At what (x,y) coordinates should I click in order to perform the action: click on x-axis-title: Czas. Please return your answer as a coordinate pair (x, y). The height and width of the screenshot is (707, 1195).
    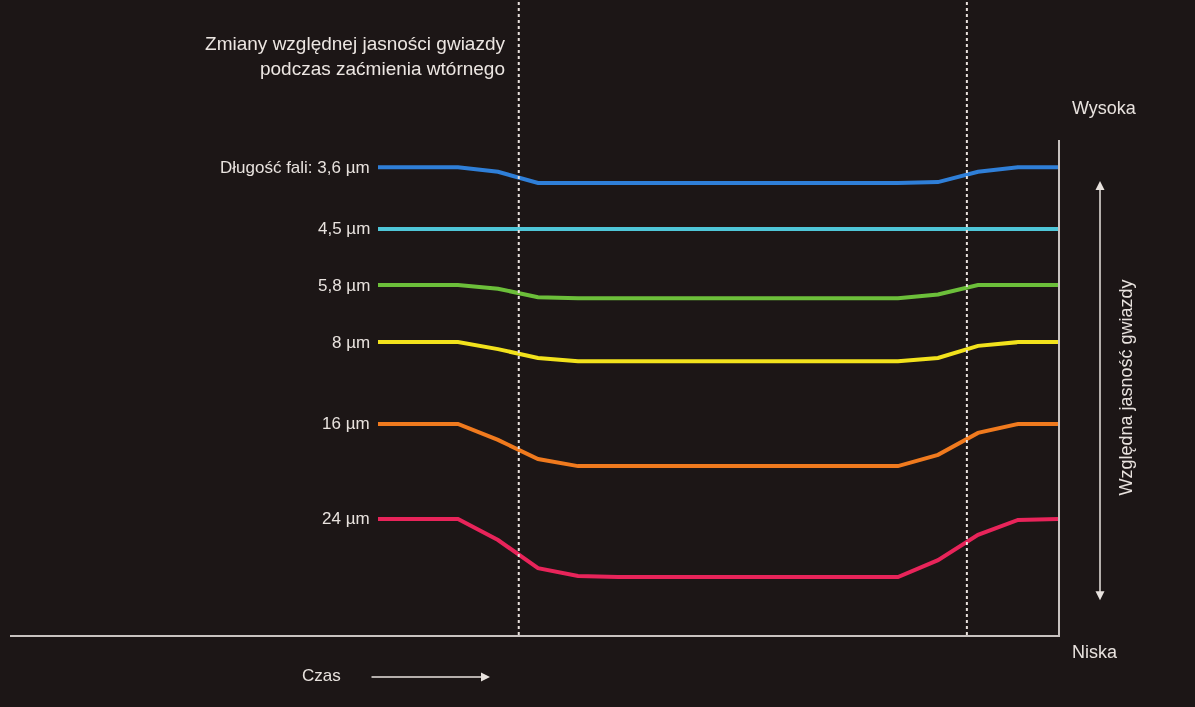
    Looking at the image, I should click on (321, 675).